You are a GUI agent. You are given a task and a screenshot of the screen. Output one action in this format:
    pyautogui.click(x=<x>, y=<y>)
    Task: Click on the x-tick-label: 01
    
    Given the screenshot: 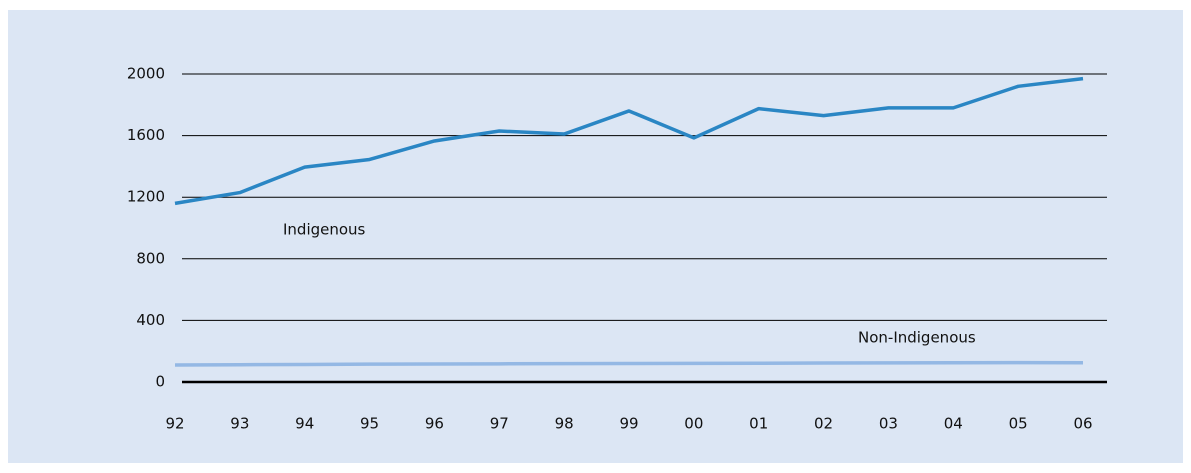 What is the action you would take?
    pyautogui.click(x=758, y=424)
    